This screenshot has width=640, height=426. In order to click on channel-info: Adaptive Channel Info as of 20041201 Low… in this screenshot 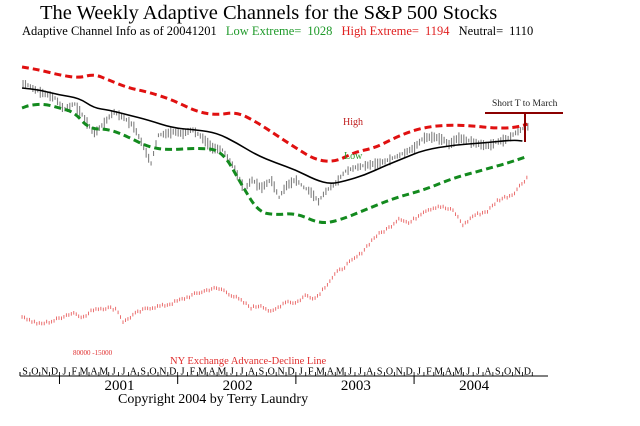, I will do `click(280, 31)`.